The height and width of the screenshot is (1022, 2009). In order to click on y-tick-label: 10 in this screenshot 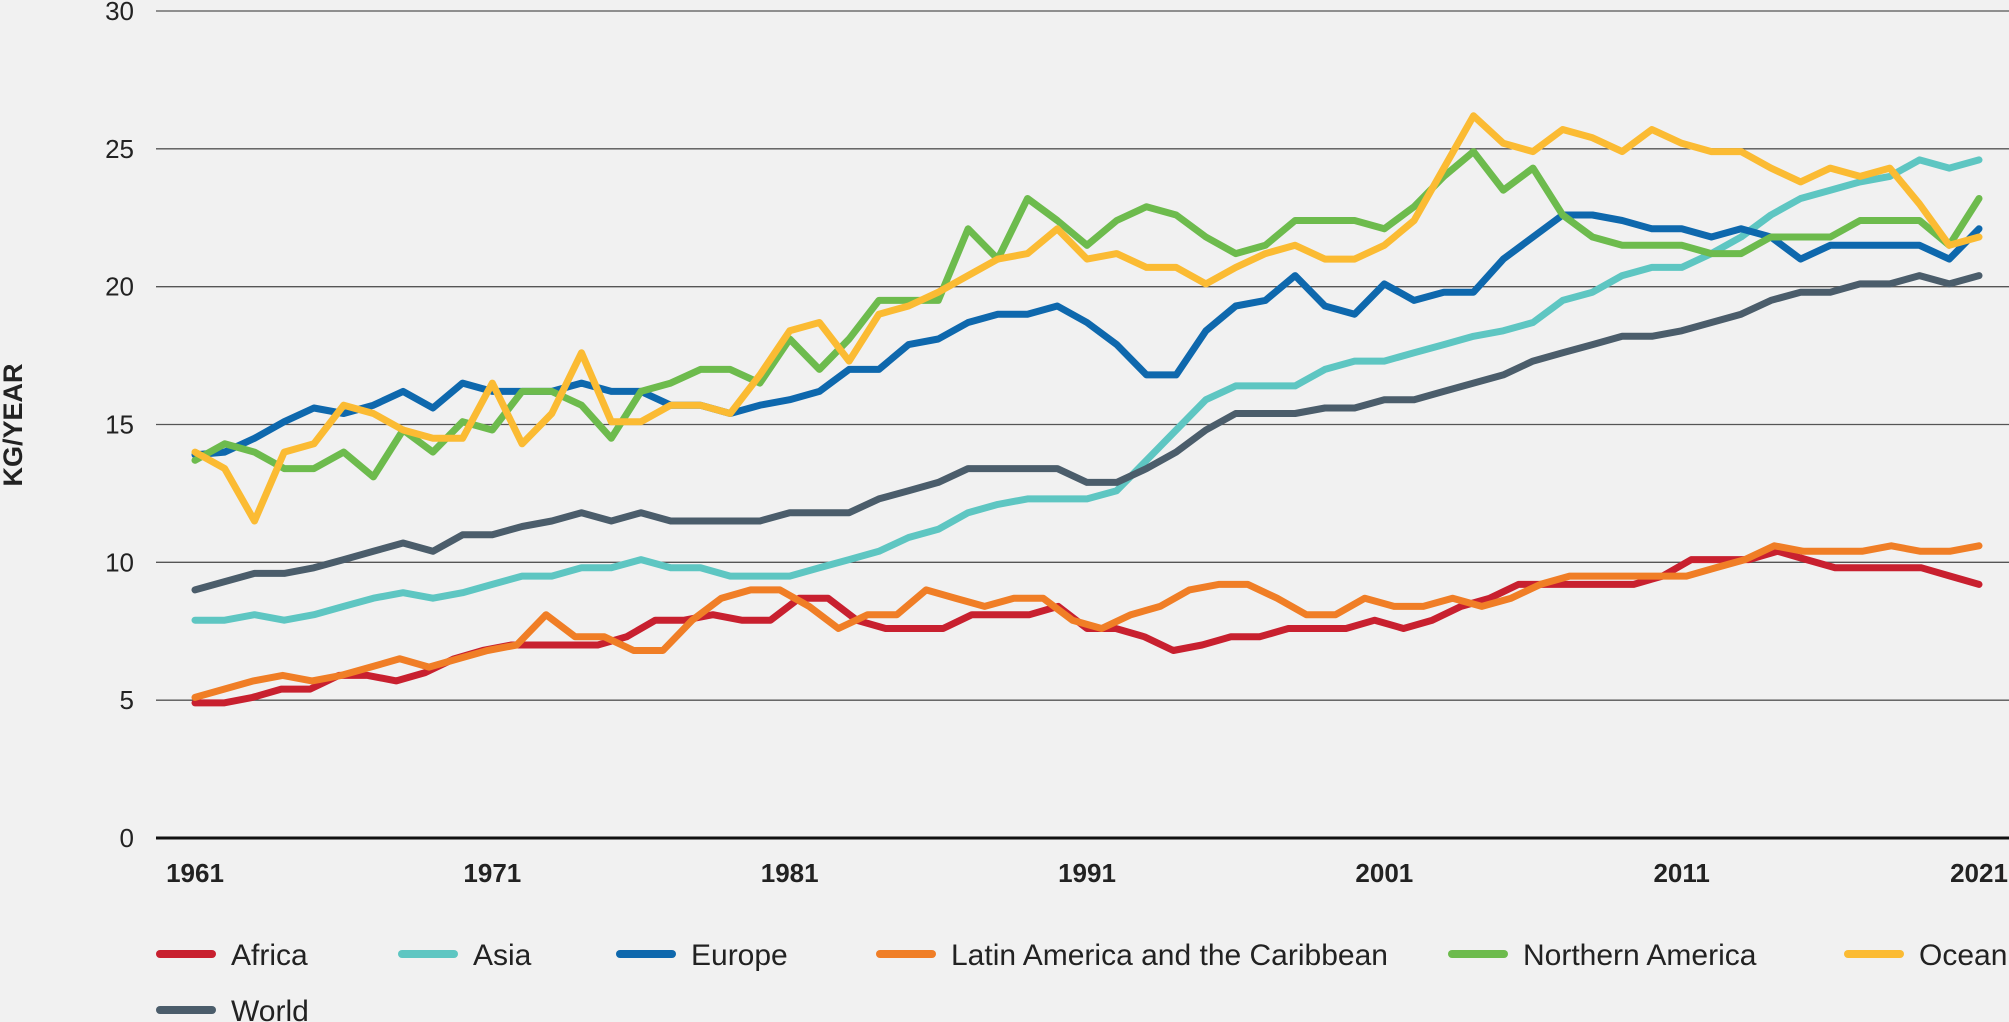, I will do `click(119, 562)`.